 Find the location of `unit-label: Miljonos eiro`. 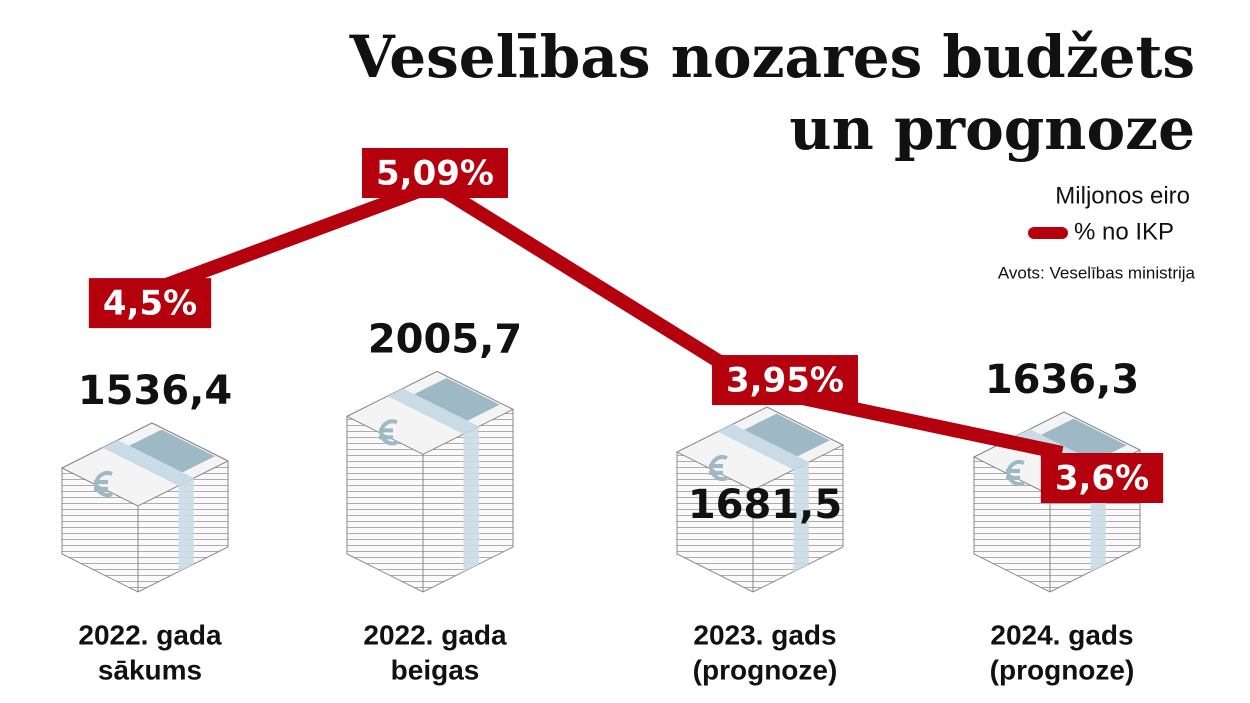

unit-label: Miljonos eiro is located at coordinates (1122, 195).